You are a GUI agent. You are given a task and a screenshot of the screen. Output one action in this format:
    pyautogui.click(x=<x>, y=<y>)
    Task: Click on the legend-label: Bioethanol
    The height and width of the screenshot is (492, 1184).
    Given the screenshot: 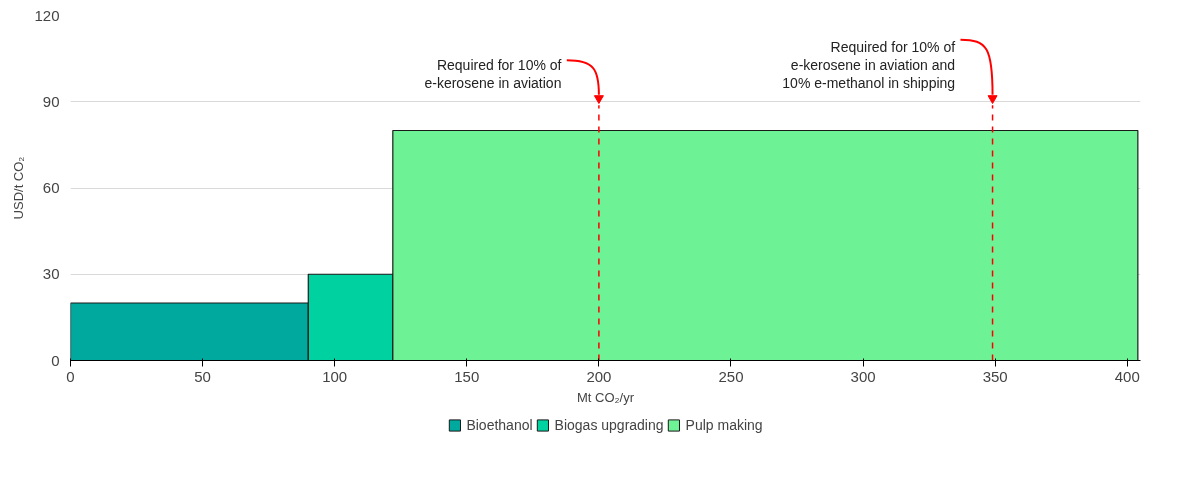 What is the action you would take?
    pyautogui.click(x=499, y=425)
    